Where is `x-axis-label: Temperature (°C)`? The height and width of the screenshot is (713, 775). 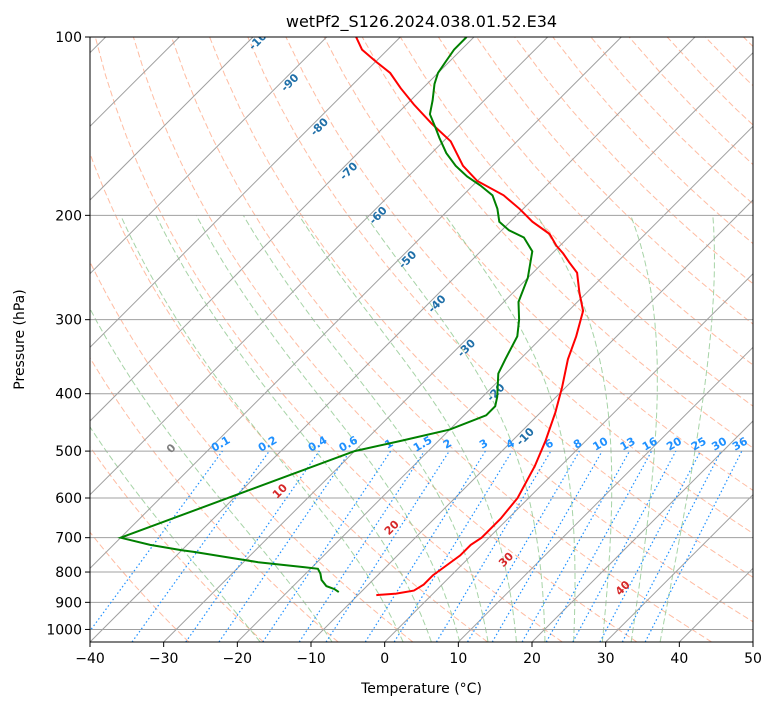
x-axis-label: Temperature (°C) is located at coordinates (421, 689).